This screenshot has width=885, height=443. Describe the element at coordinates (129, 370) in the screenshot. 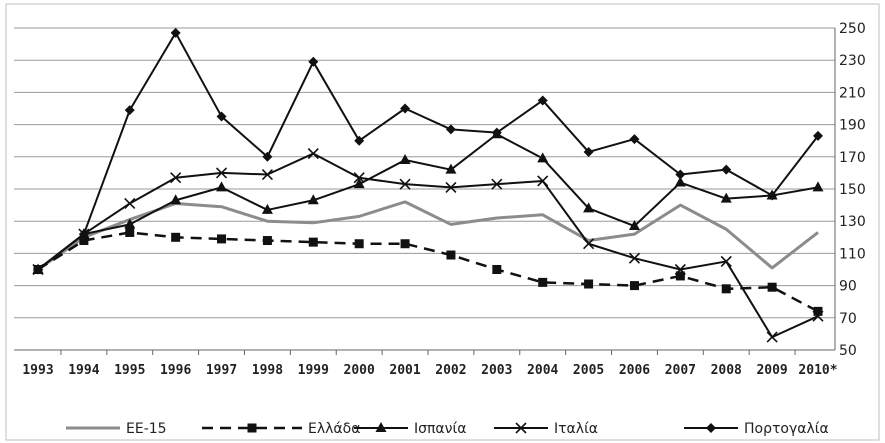

I see `x-tick-label: 1995` at that location.